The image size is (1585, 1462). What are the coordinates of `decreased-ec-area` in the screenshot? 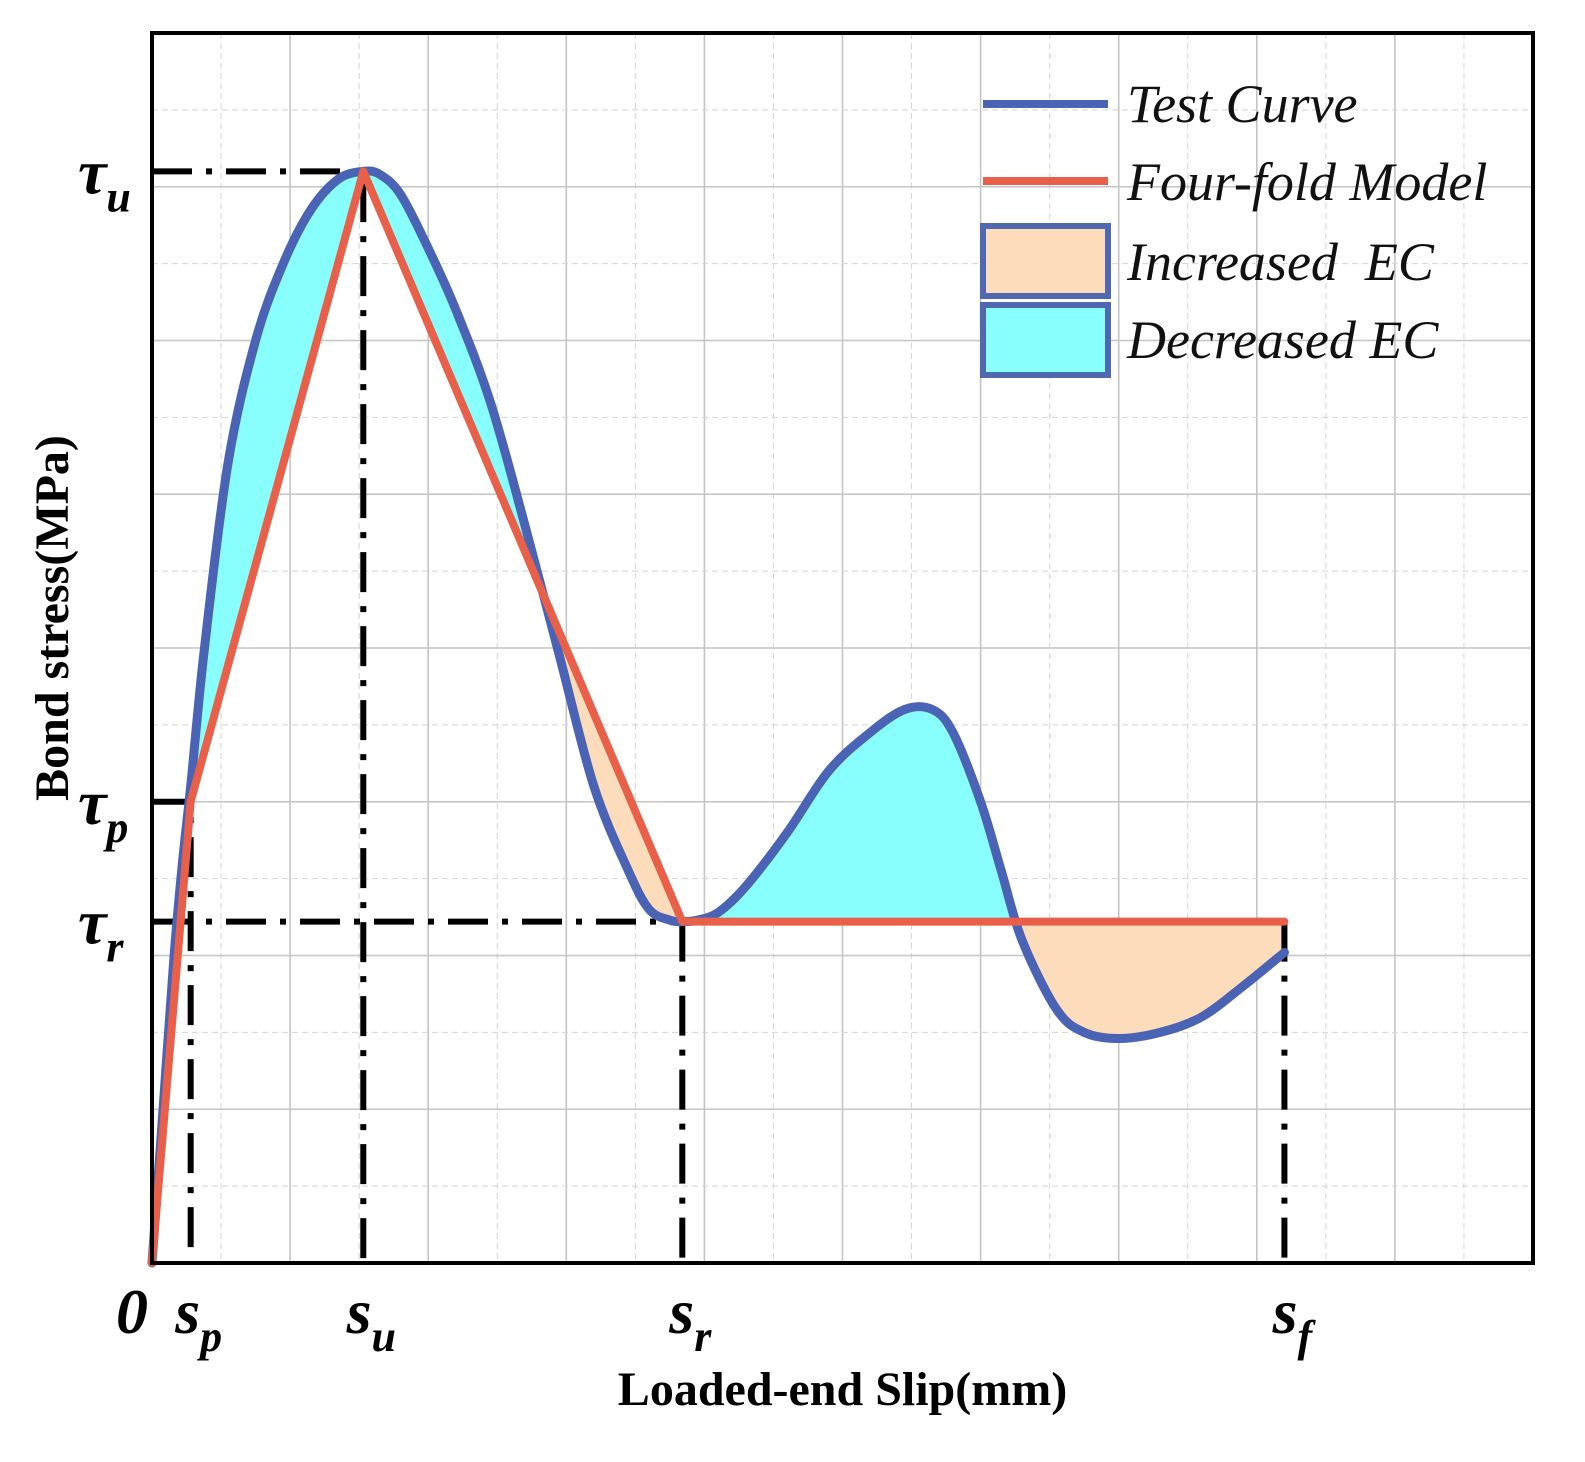 It's located at (850, 816).